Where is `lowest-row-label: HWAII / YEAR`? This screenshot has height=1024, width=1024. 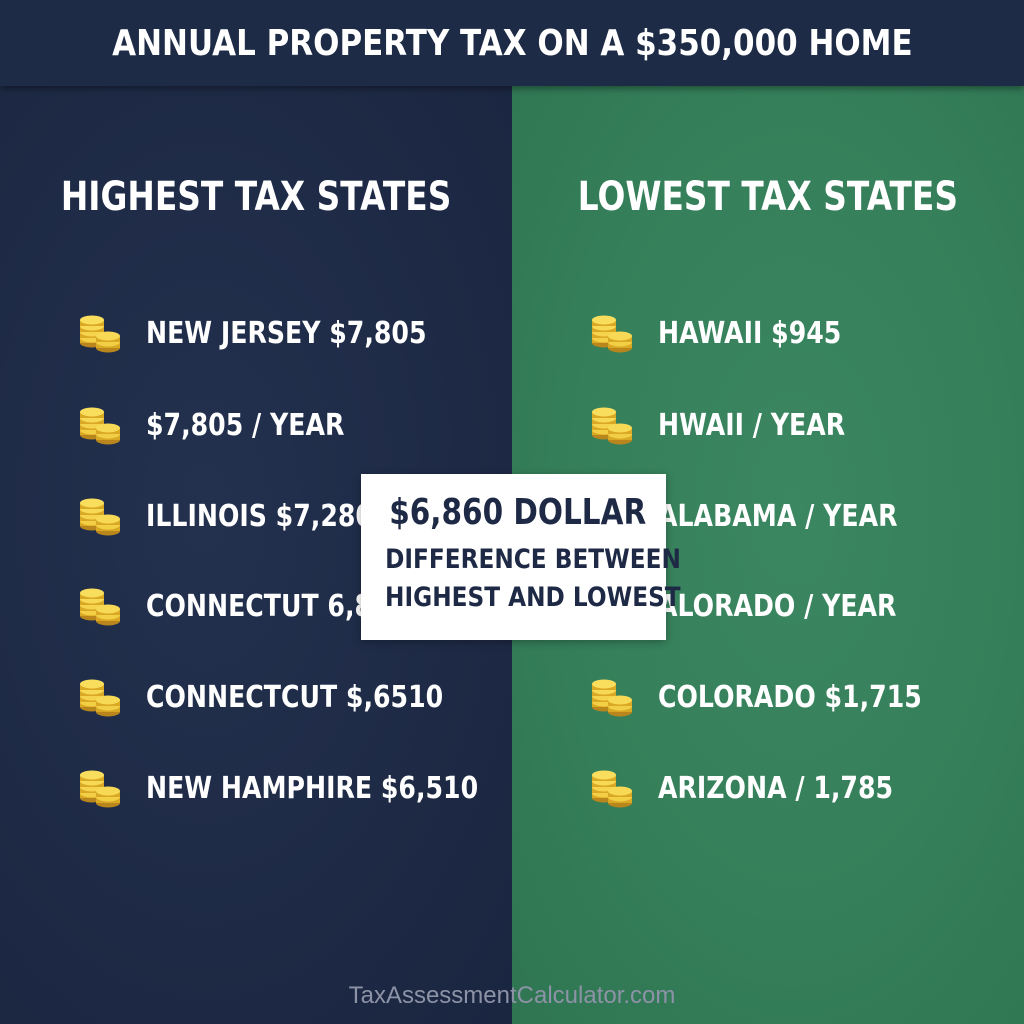
lowest-row-label: HWAII / YEAR is located at coordinates (752, 425).